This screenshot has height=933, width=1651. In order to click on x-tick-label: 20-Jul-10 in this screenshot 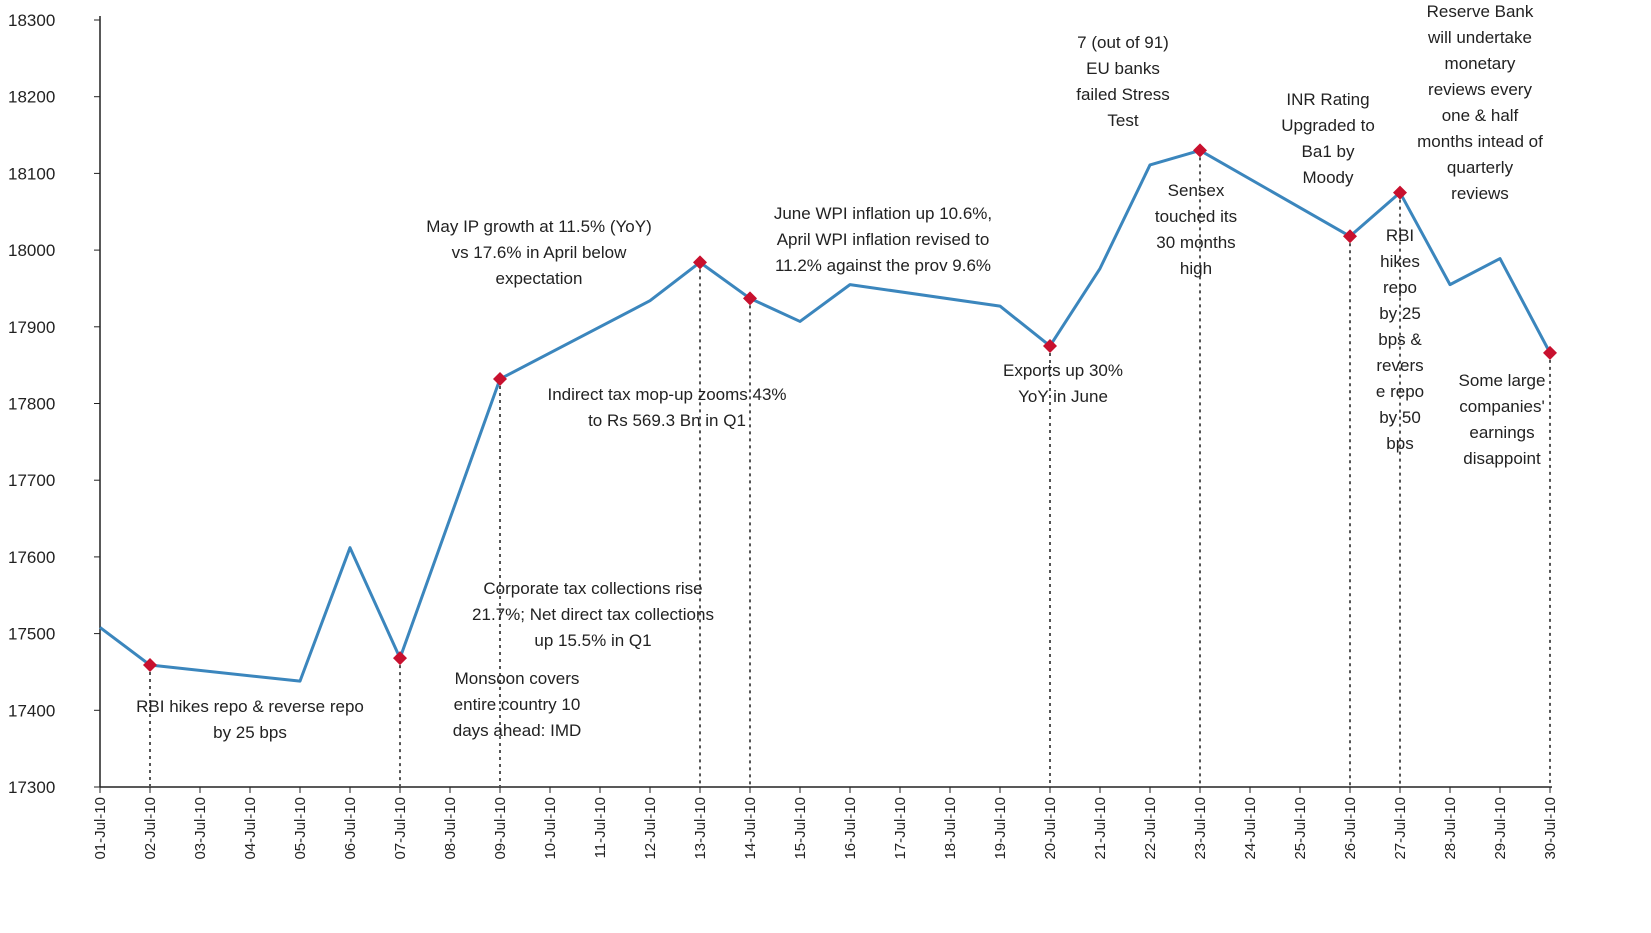, I will do `click(1050, 828)`.